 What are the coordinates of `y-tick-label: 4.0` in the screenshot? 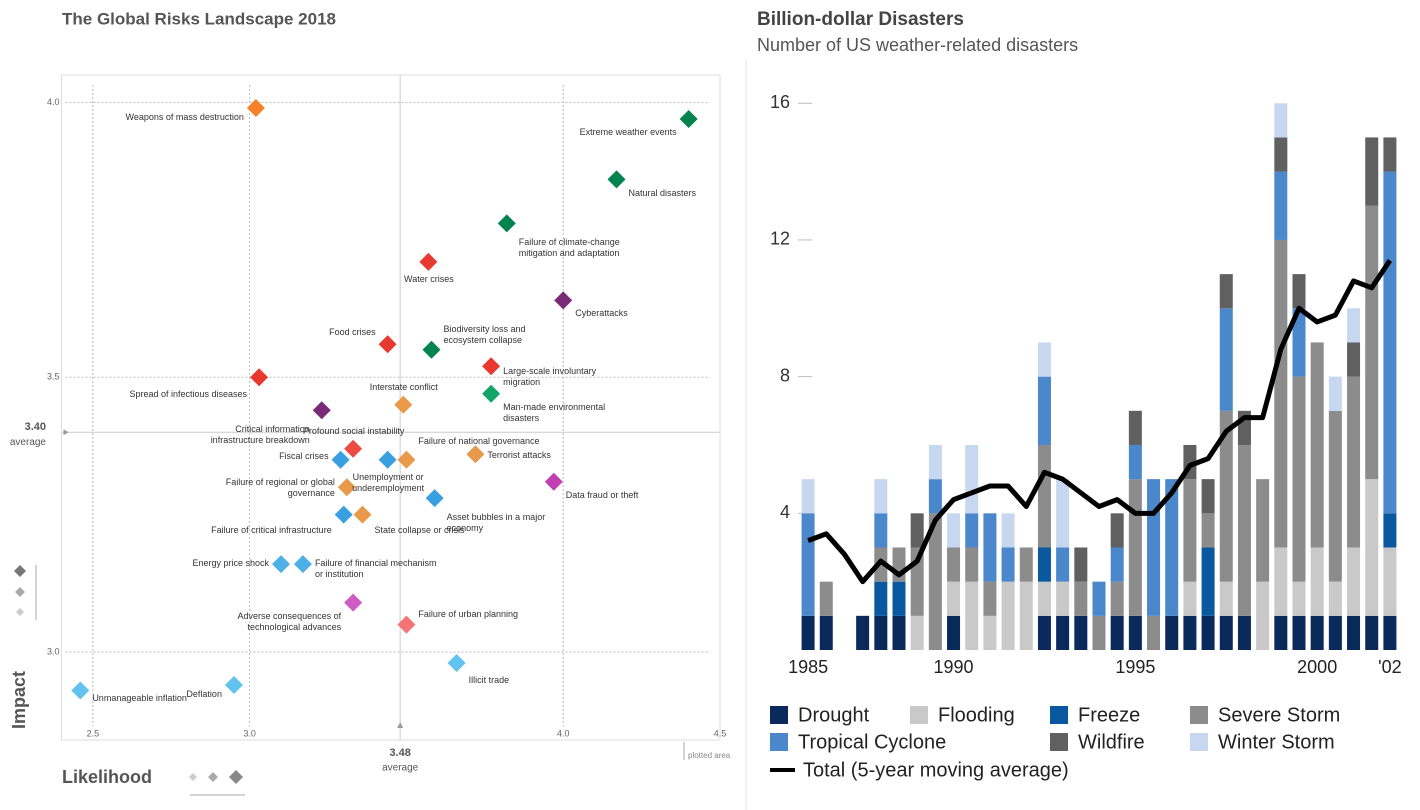 It's located at (53, 102).